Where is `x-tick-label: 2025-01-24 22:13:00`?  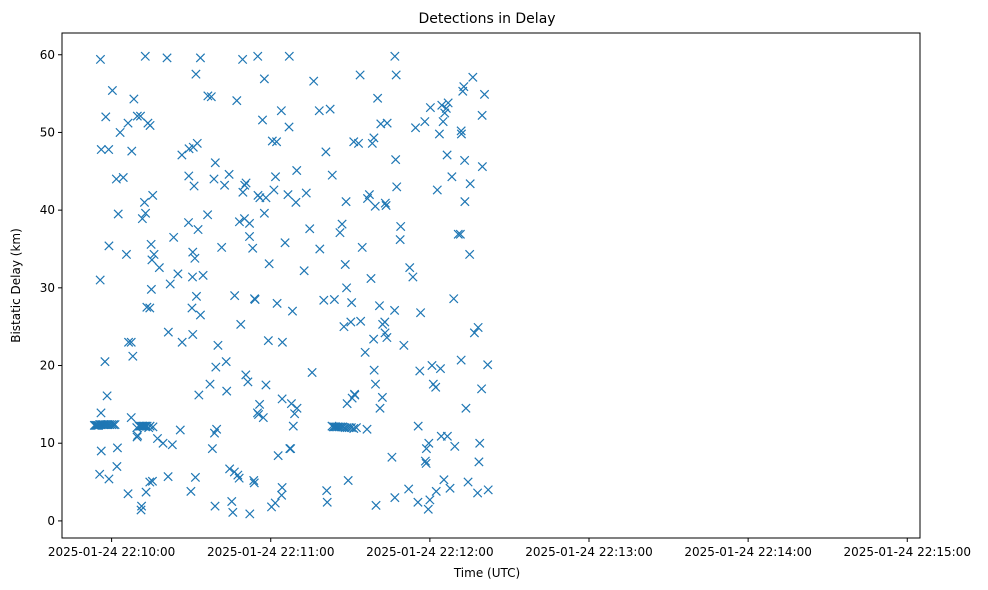 x-tick-label: 2025-01-24 22:13:00 is located at coordinates (588, 552).